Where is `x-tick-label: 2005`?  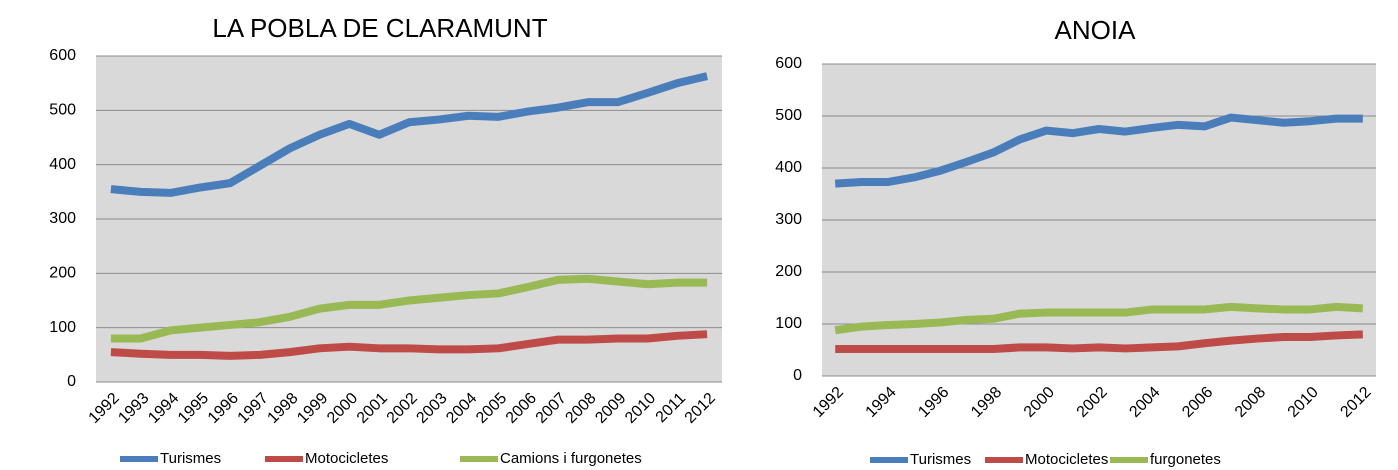
x-tick-label: 2005 is located at coordinates (491, 408).